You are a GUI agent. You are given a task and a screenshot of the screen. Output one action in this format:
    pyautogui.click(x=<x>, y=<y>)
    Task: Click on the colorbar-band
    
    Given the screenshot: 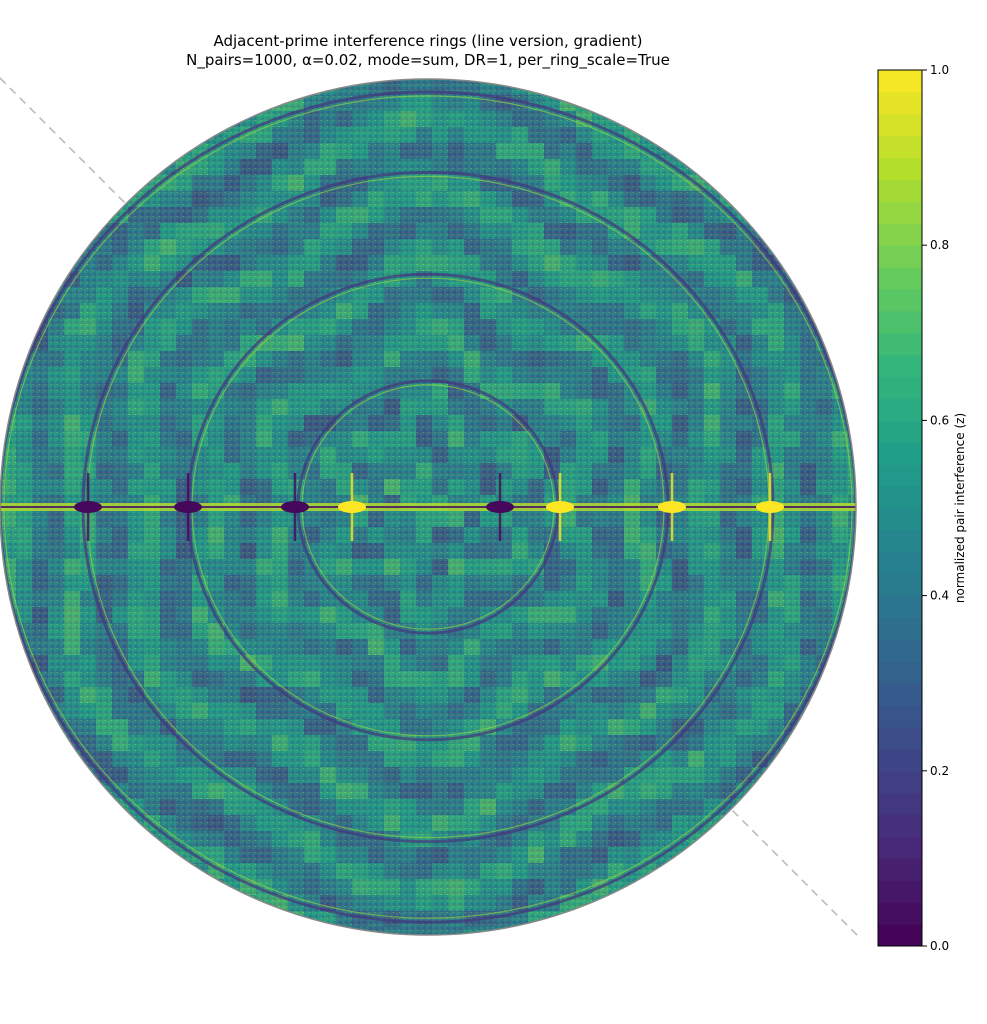 What is the action you would take?
    pyautogui.click(x=900, y=628)
    